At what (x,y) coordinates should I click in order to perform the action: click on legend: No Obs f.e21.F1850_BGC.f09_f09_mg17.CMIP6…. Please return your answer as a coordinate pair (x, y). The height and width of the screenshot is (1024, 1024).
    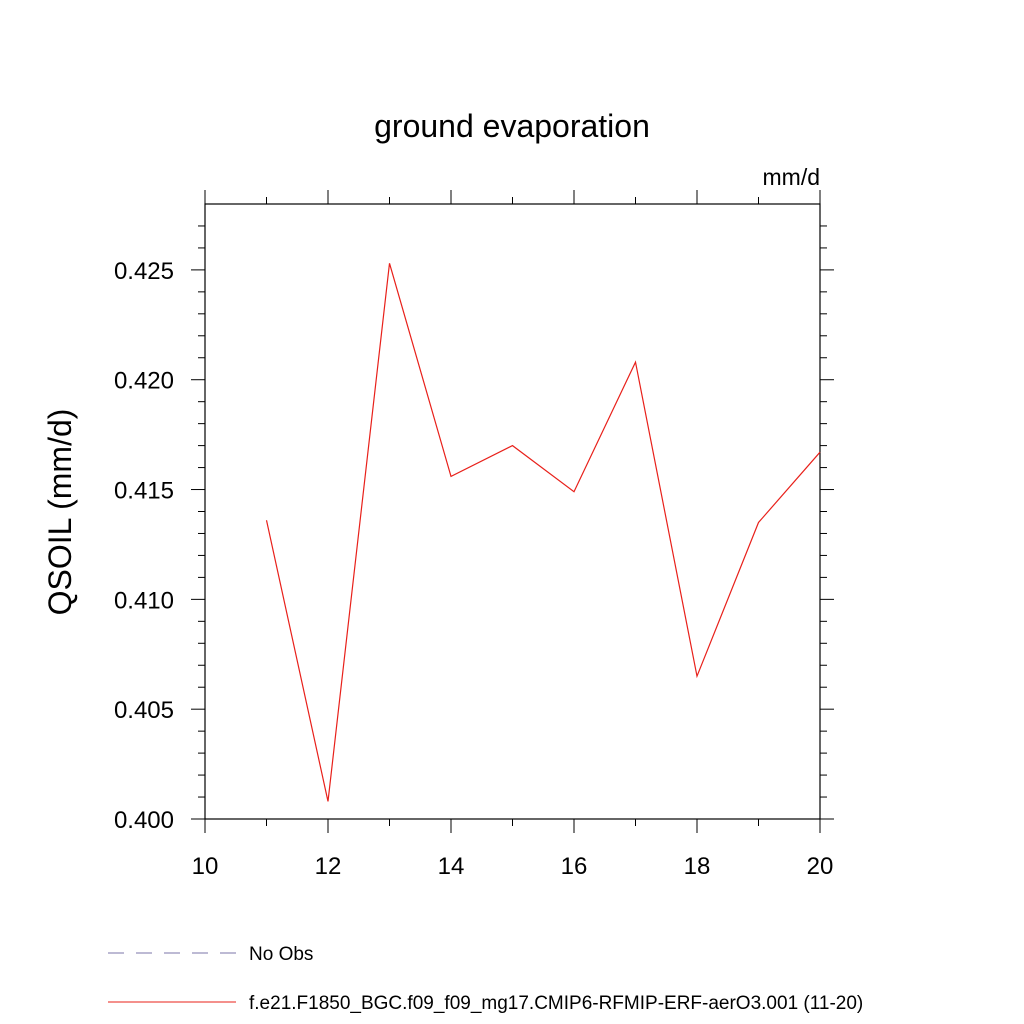
    Looking at the image, I should click on (485, 979).